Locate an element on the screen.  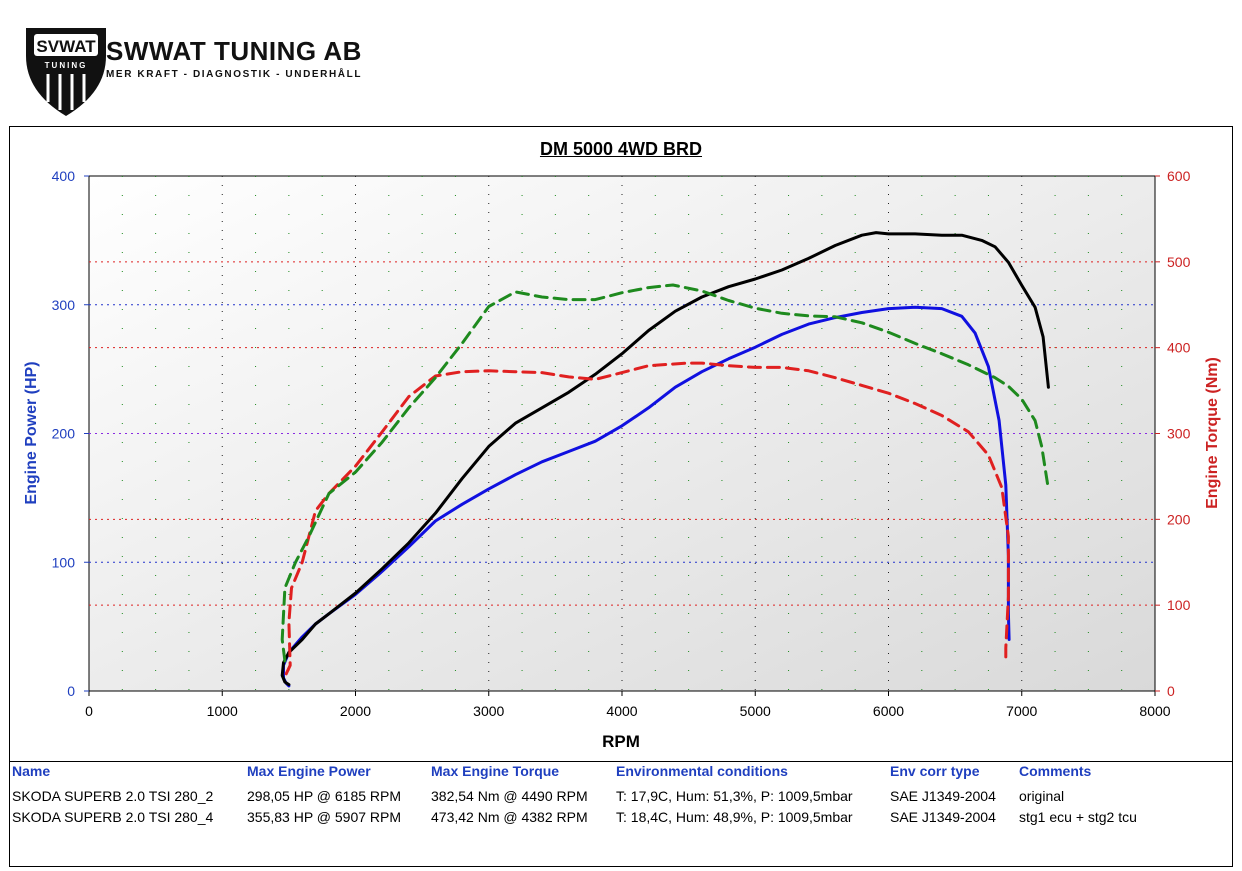
logo-text: SVWAT is located at coordinates (66, 46).